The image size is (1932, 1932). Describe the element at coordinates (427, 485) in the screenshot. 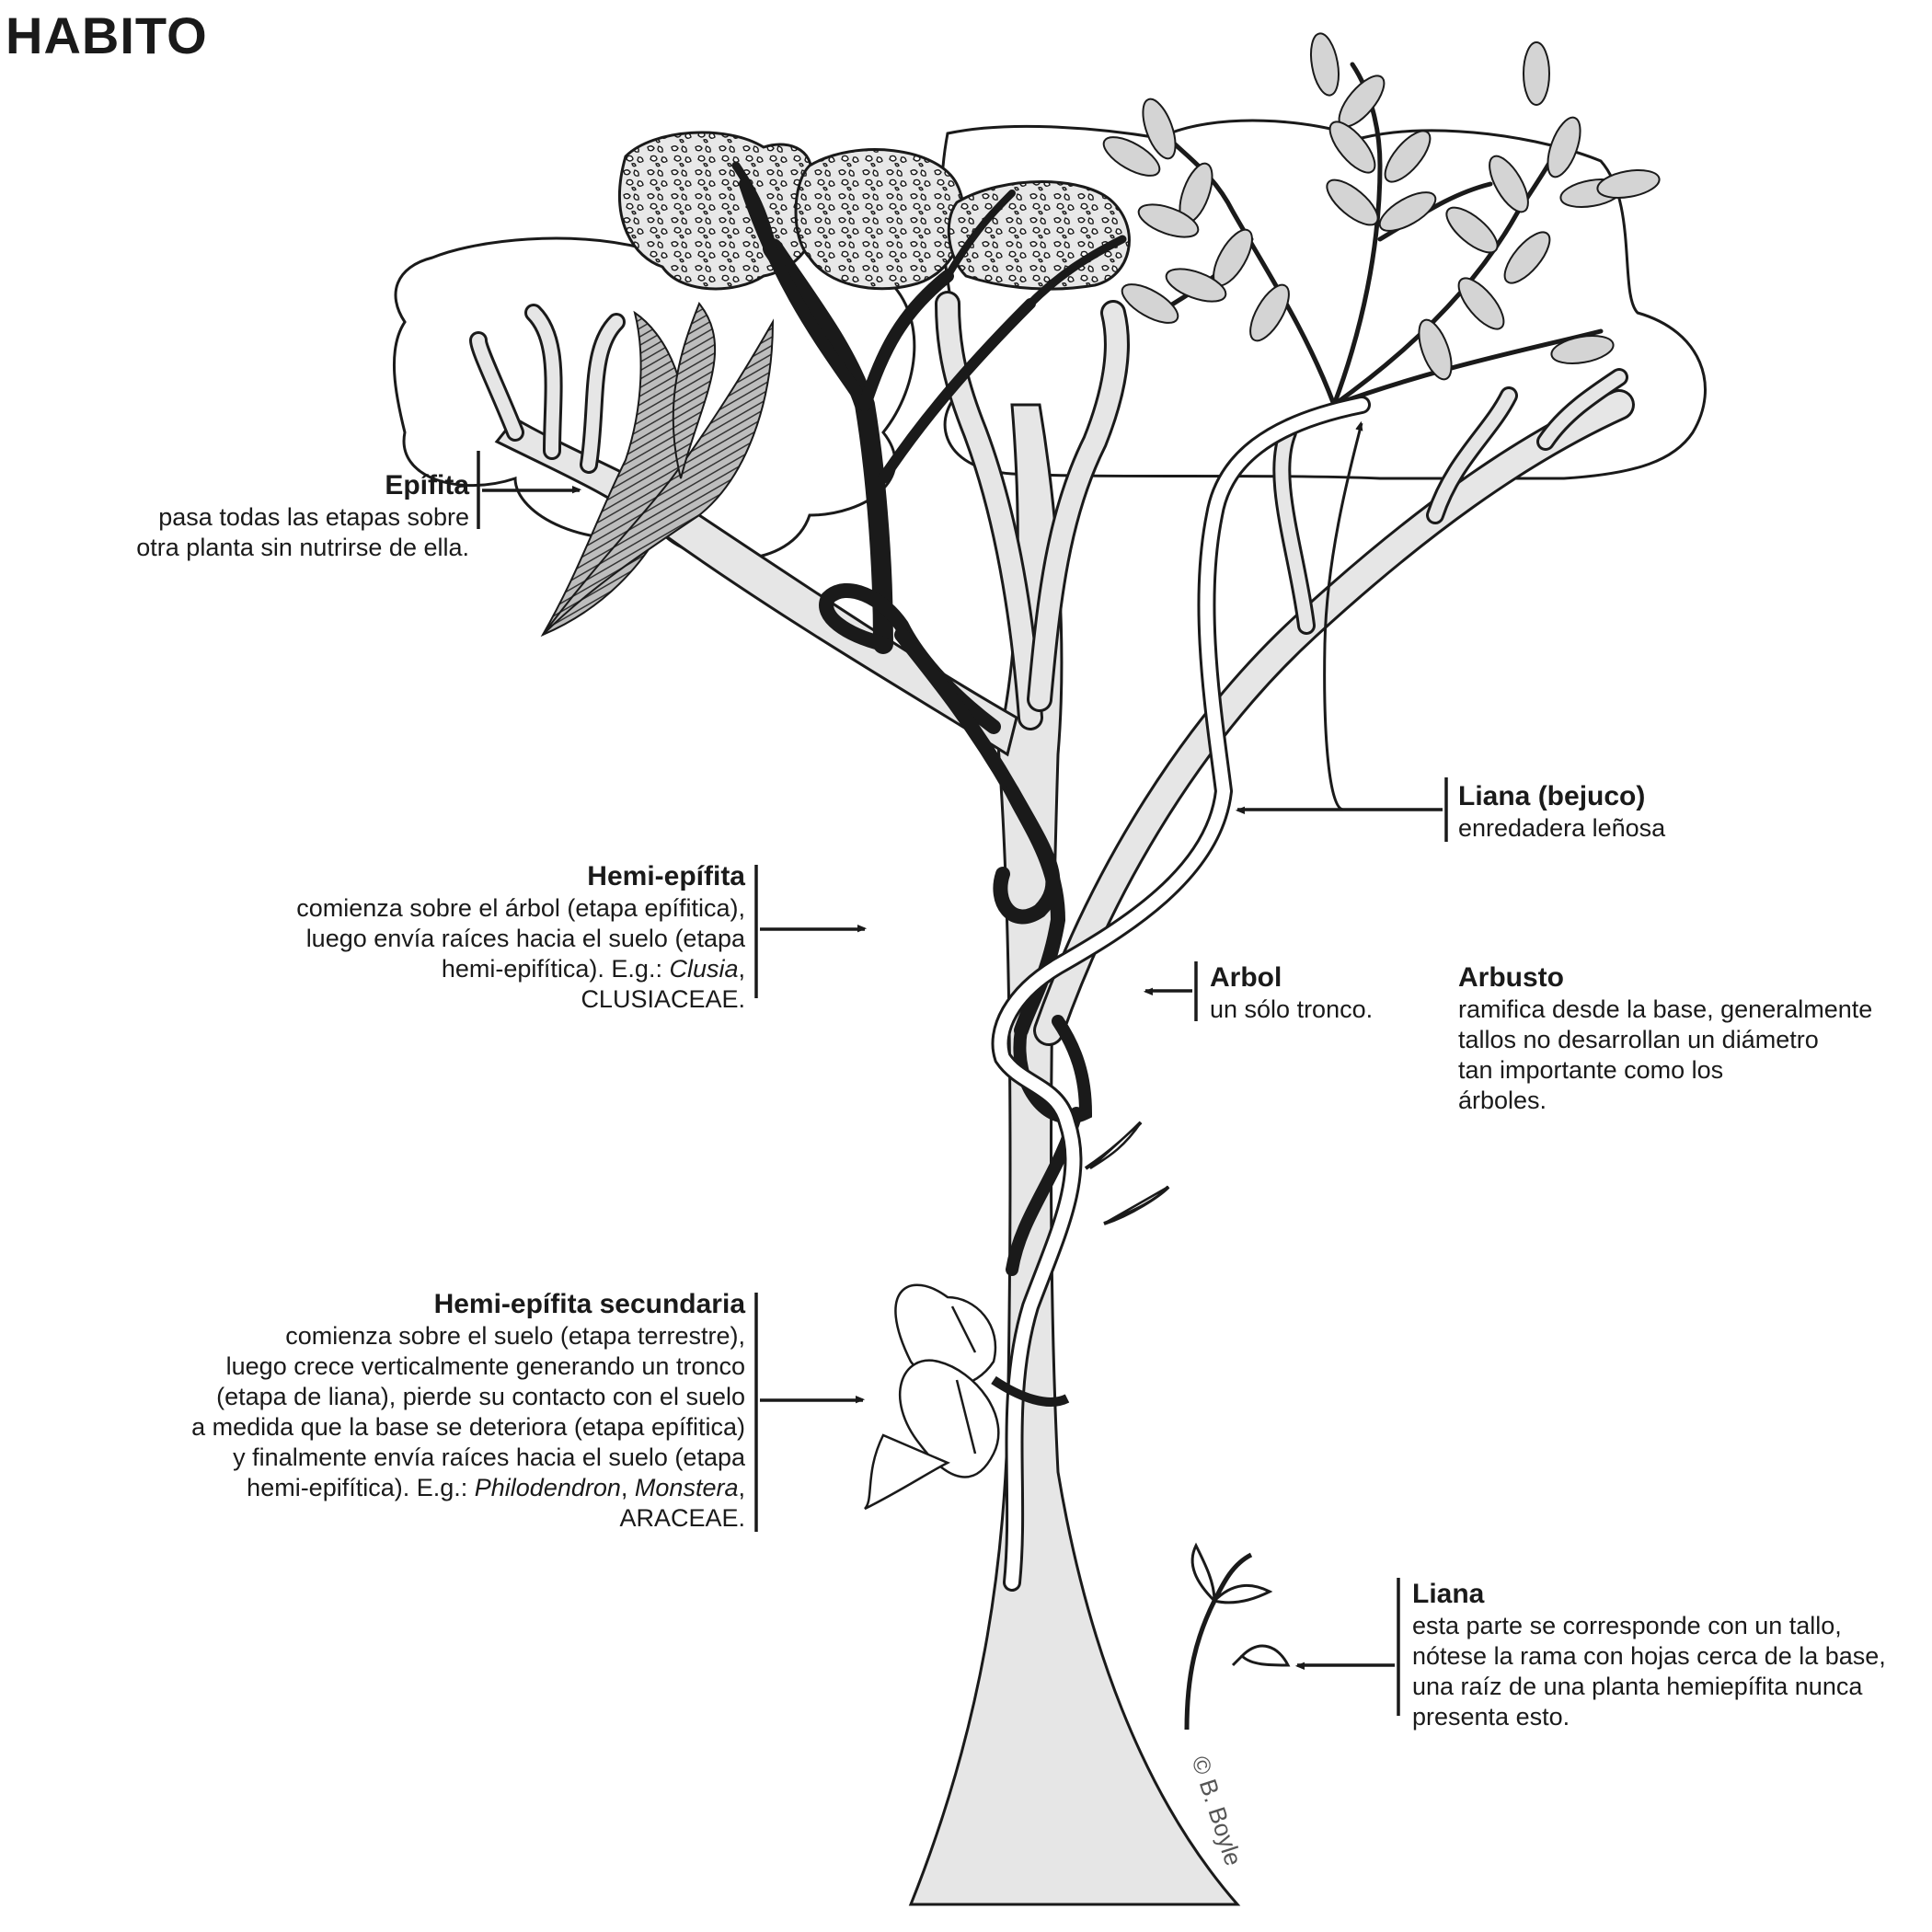

I see `label-epifita-heading: Epífita` at that location.